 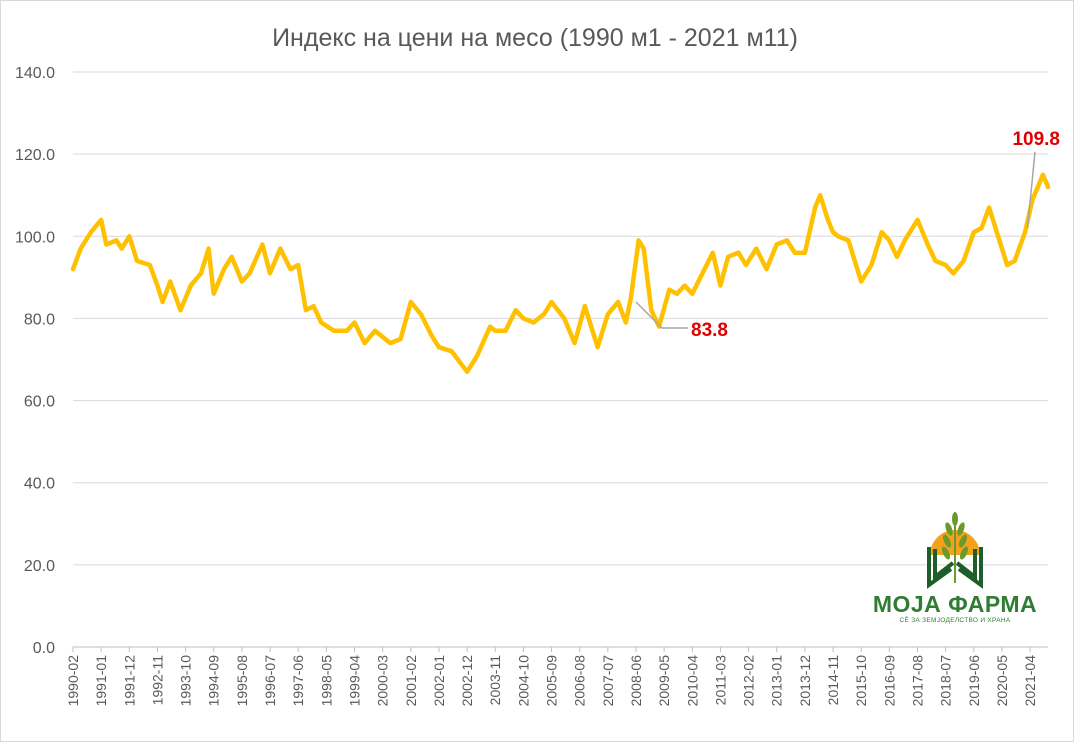 I want to click on x-tick-label: 2010-04, so click(x=692, y=681).